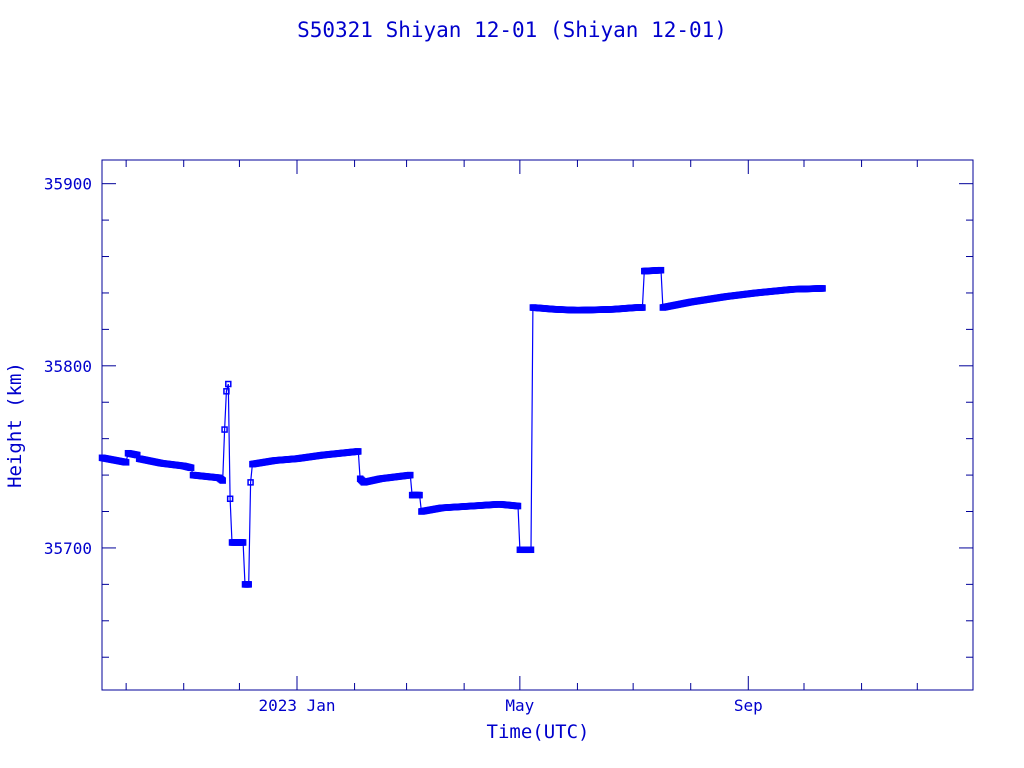  What do you see at coordinates (538, 732) in the screenshot?
I see `x-axis-label: Time(UTC)` at bounding box center [538, 732].